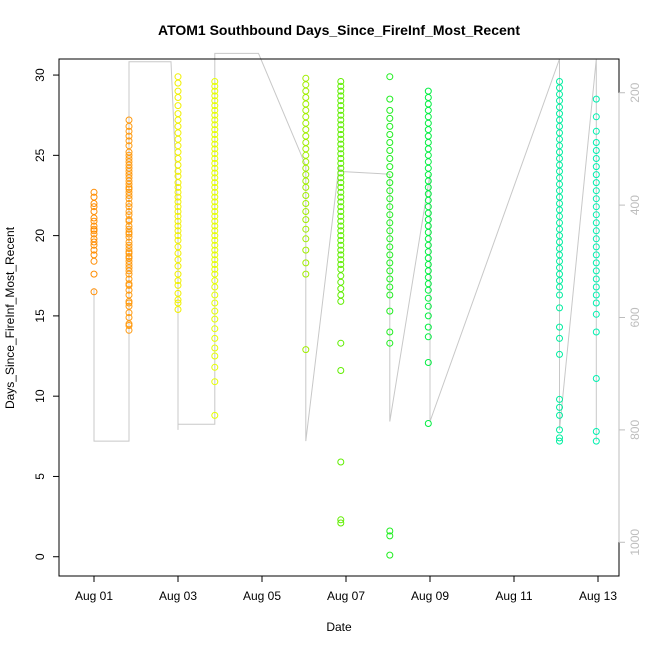 This screenshot has width=650, height=650. Describe the element at coordinates (40, 75) in the screenshot. I see `y-tick-label: 30` at that location.